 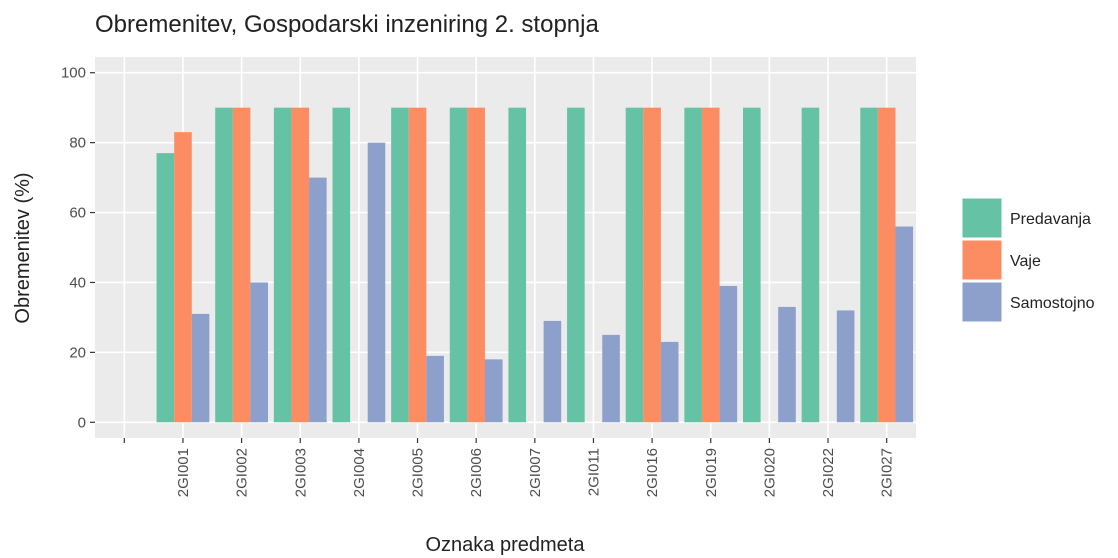 What do you see at coordinates (711, 472) in the screenshot?
I see `x-tick-label: 2GI019` at bounding box center [711, 472].